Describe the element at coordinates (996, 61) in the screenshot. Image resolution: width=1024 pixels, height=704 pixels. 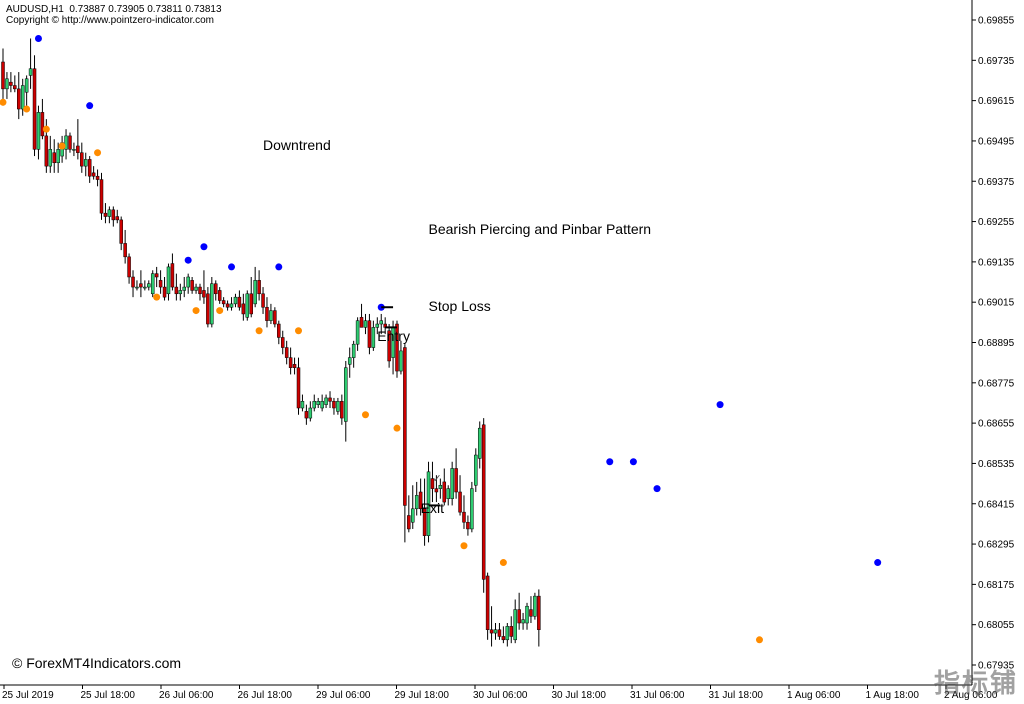
I see `y-tick-label: 0.69735` at that location.